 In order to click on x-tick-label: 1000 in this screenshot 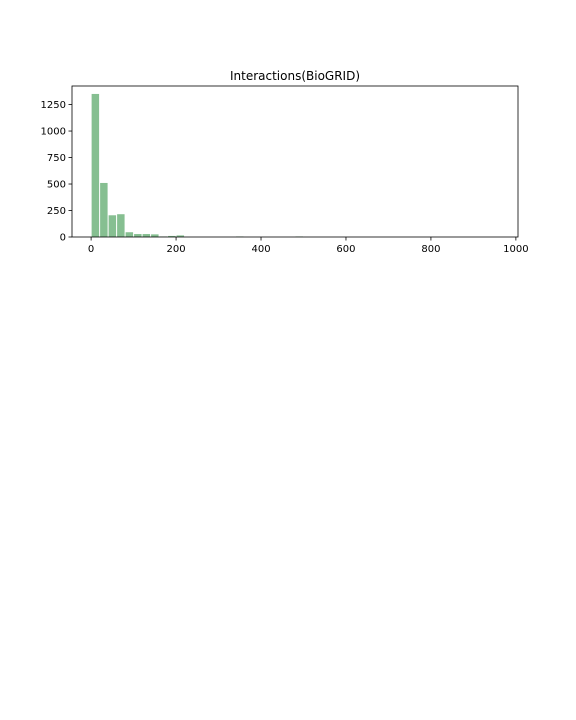, I will do `click(515, 249)`.